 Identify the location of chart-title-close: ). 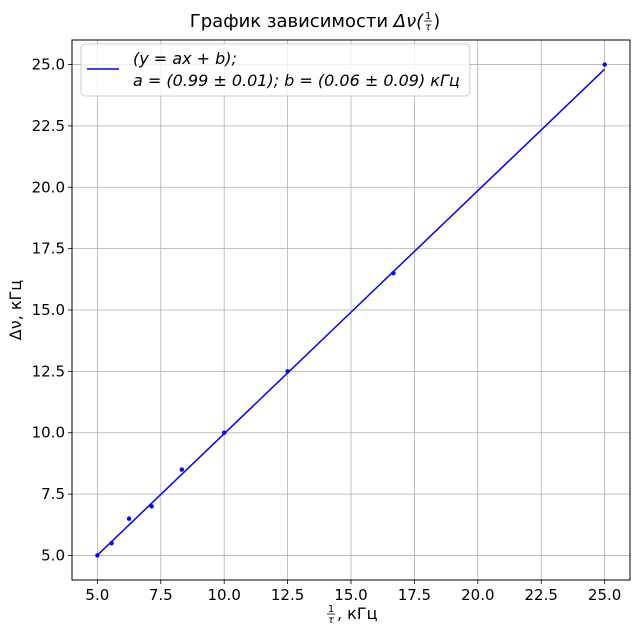
(436, 21).